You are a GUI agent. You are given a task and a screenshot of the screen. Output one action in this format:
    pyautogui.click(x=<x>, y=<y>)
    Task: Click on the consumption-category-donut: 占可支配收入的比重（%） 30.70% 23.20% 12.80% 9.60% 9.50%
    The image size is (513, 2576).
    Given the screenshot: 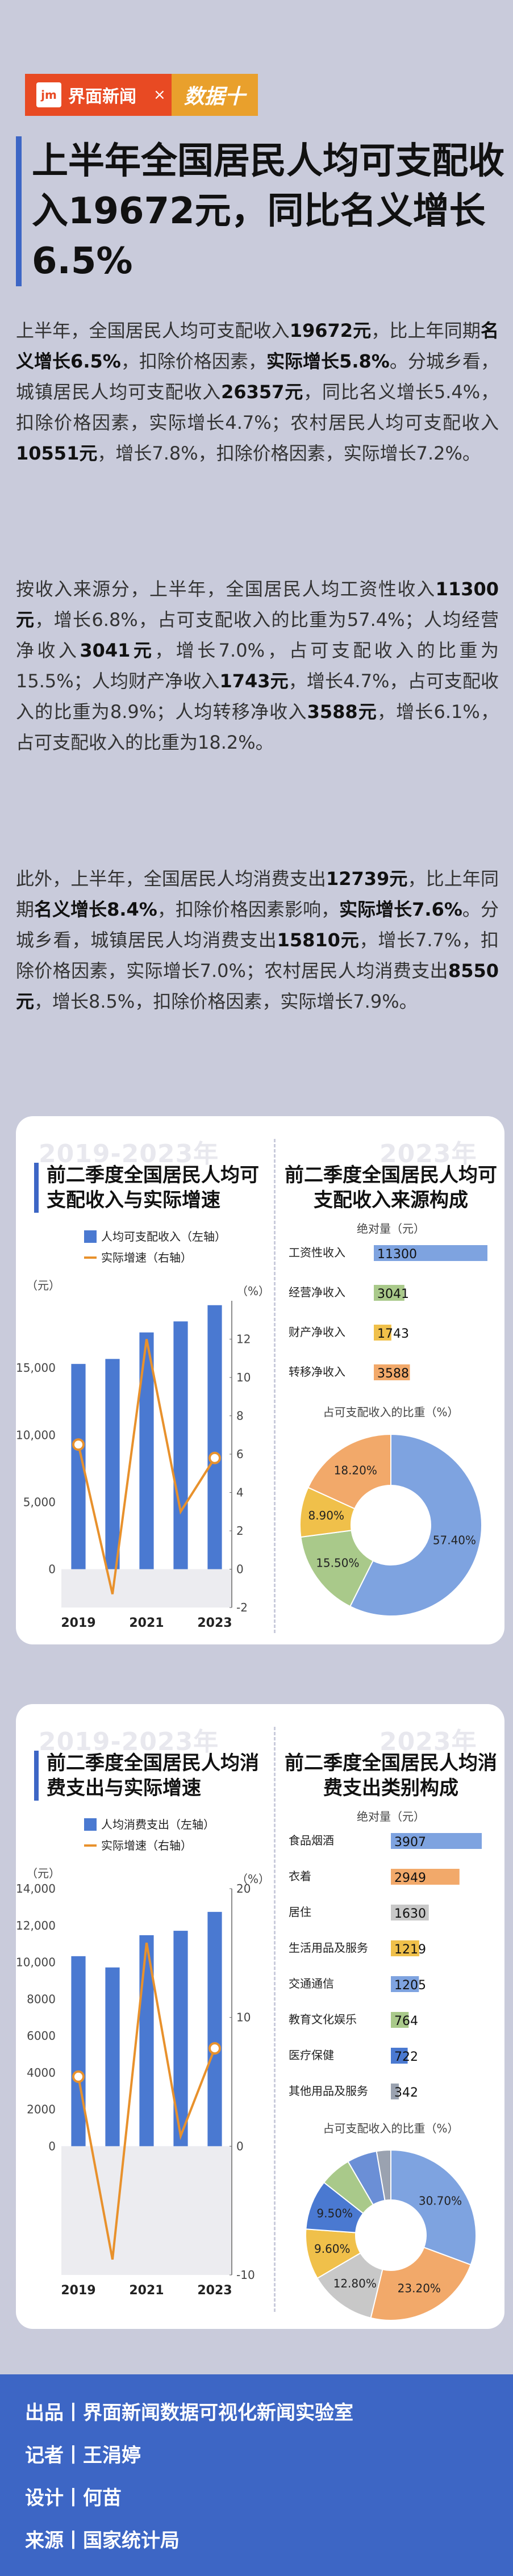 What is the action you would take?
    pyautogui.click(x=391, y=2221)
    